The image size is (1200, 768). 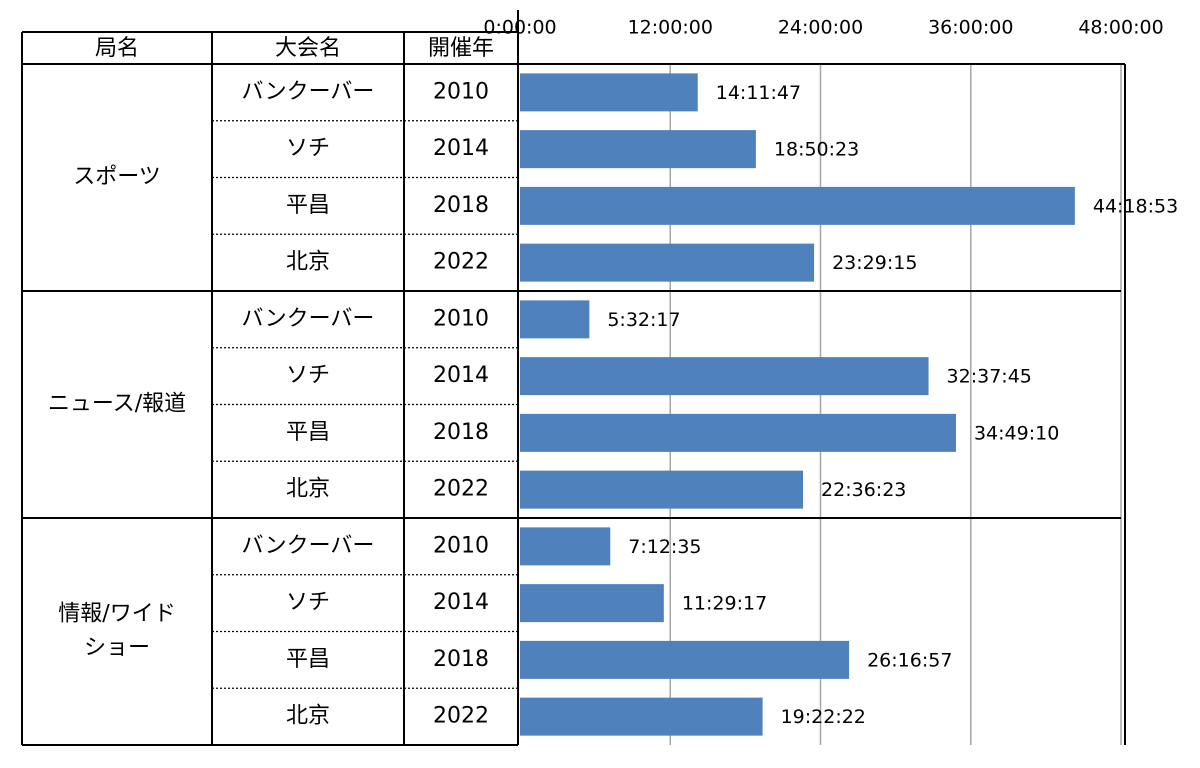 What do you see at coordinates (820, 28) in the screenshot?
I see `x-tick-label: 24:00:00` at bounding box center [820, 28].